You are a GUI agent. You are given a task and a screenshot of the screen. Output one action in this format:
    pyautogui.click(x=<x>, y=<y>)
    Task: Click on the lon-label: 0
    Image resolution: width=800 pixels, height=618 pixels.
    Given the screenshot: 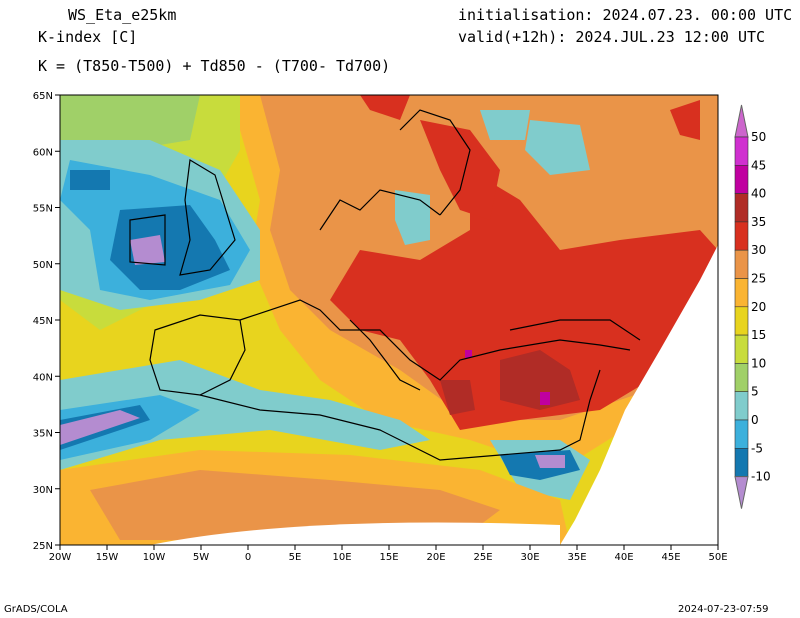 What is the action you would take?
    pyautogui.click(x=248, y=557)
    